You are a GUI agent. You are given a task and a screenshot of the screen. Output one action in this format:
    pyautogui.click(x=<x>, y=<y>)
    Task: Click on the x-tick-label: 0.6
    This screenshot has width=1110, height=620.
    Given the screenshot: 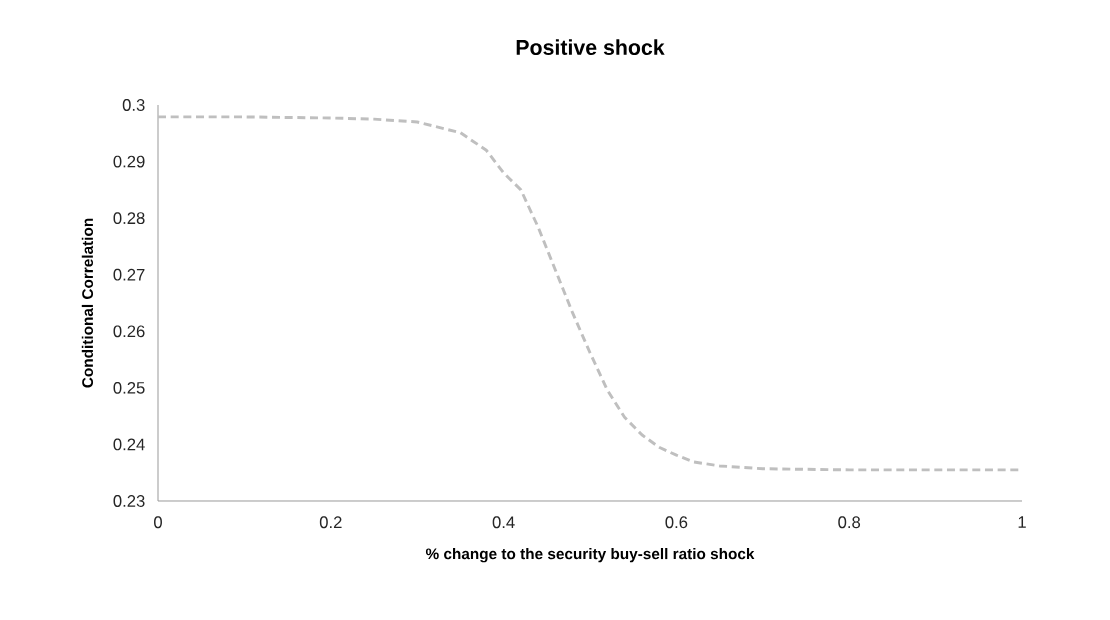 What is the action you would take?
    pyautogui.click(x=676, y=522)
    